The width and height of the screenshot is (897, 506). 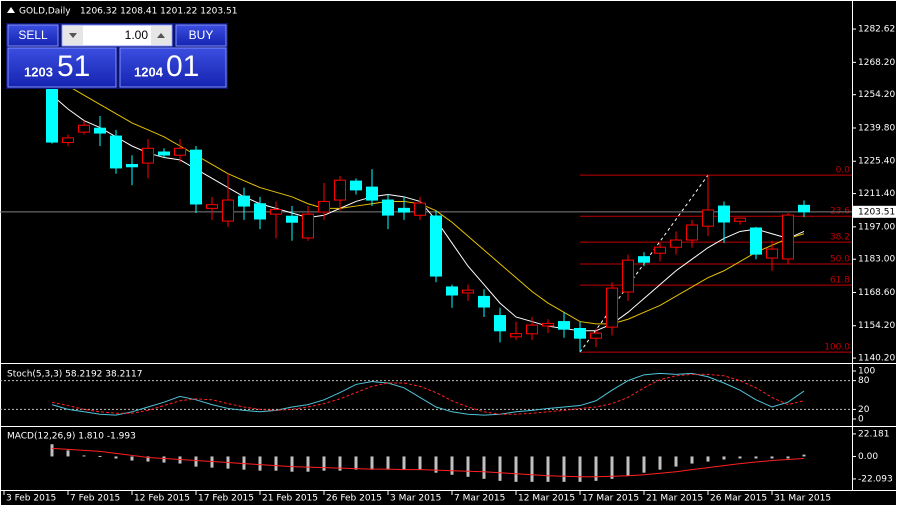 I want to click on buy-label: BUY, so click(x=201, y=35).